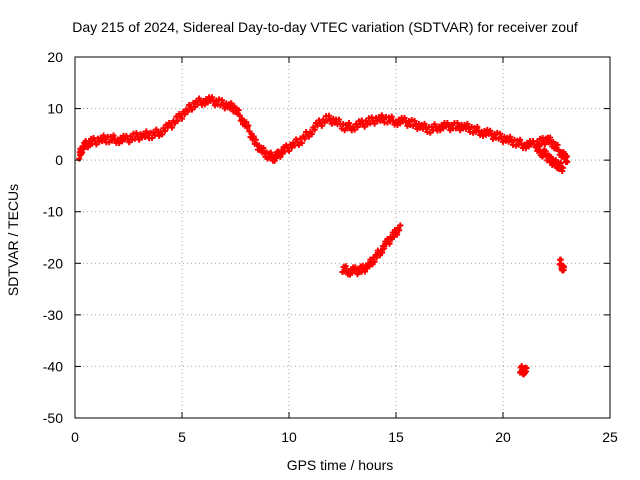 The height and width of the screenshot is (480, 640). What do you see at coordinates (610, 437) in the screenshot?
I see `x-tick-label: 25` at bounding box center [610, 437].